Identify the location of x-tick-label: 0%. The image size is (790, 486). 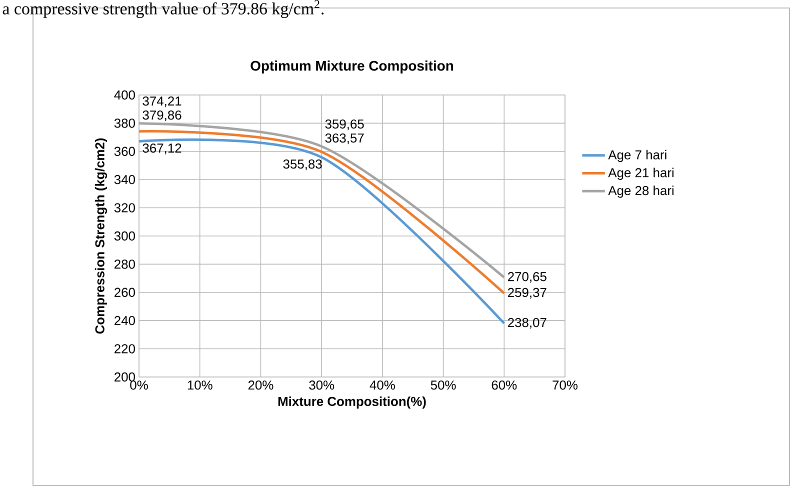
(139, 385).